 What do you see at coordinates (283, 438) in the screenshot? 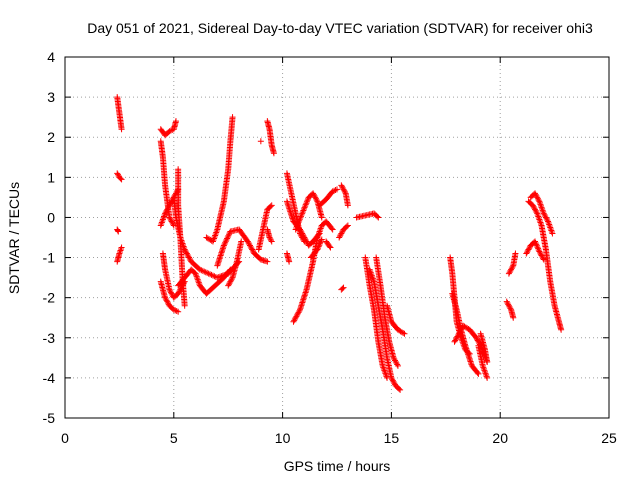
I see `x-tick-label: 10` at bounding box center [283, 438].